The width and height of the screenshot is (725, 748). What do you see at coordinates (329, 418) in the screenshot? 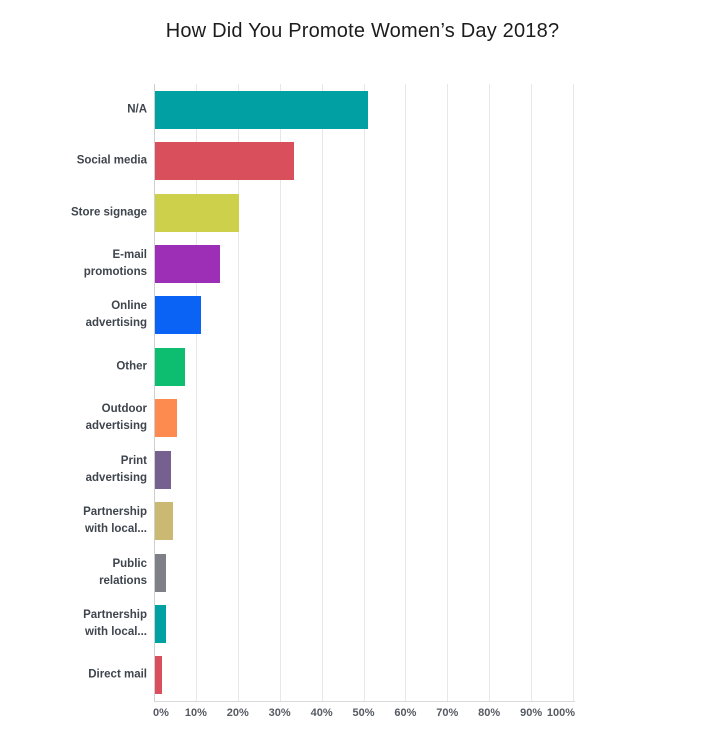
I see `bar-row: Outdoor advertising` at bounding box center [329, 418].